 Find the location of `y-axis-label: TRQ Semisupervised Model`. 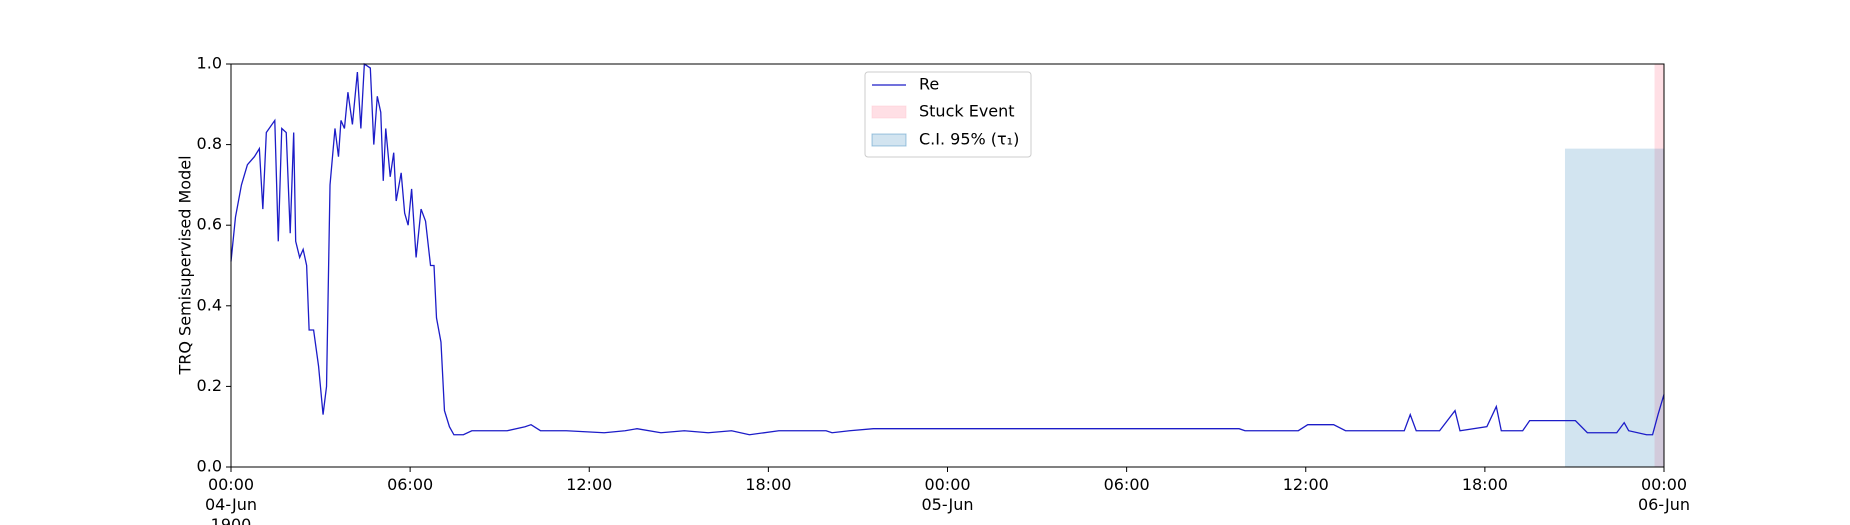

y-axis-label: TRQ Semisupervised Model is located at coordinates (185, 265).